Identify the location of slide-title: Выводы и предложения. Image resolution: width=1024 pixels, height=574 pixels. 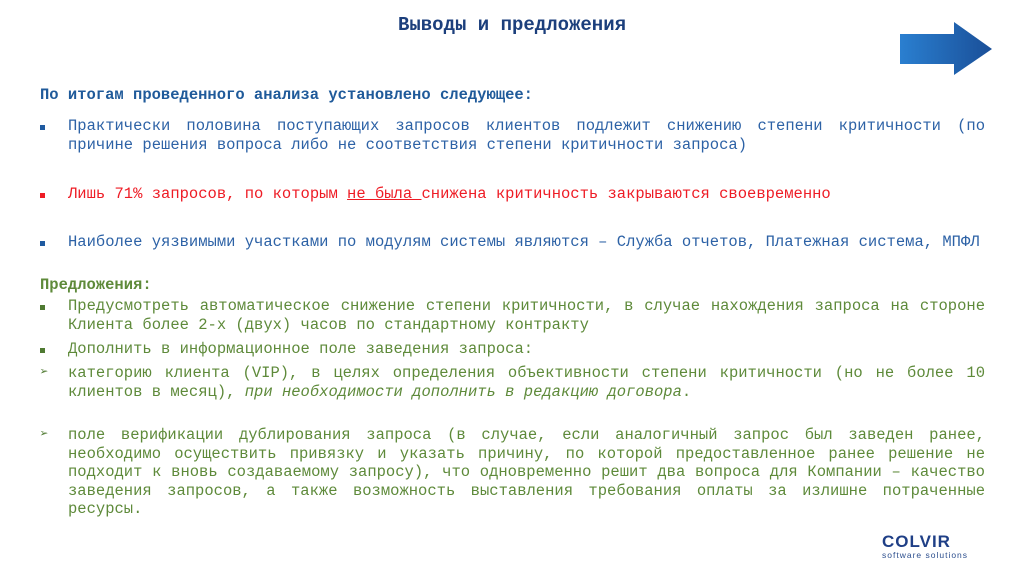
(512, 25).